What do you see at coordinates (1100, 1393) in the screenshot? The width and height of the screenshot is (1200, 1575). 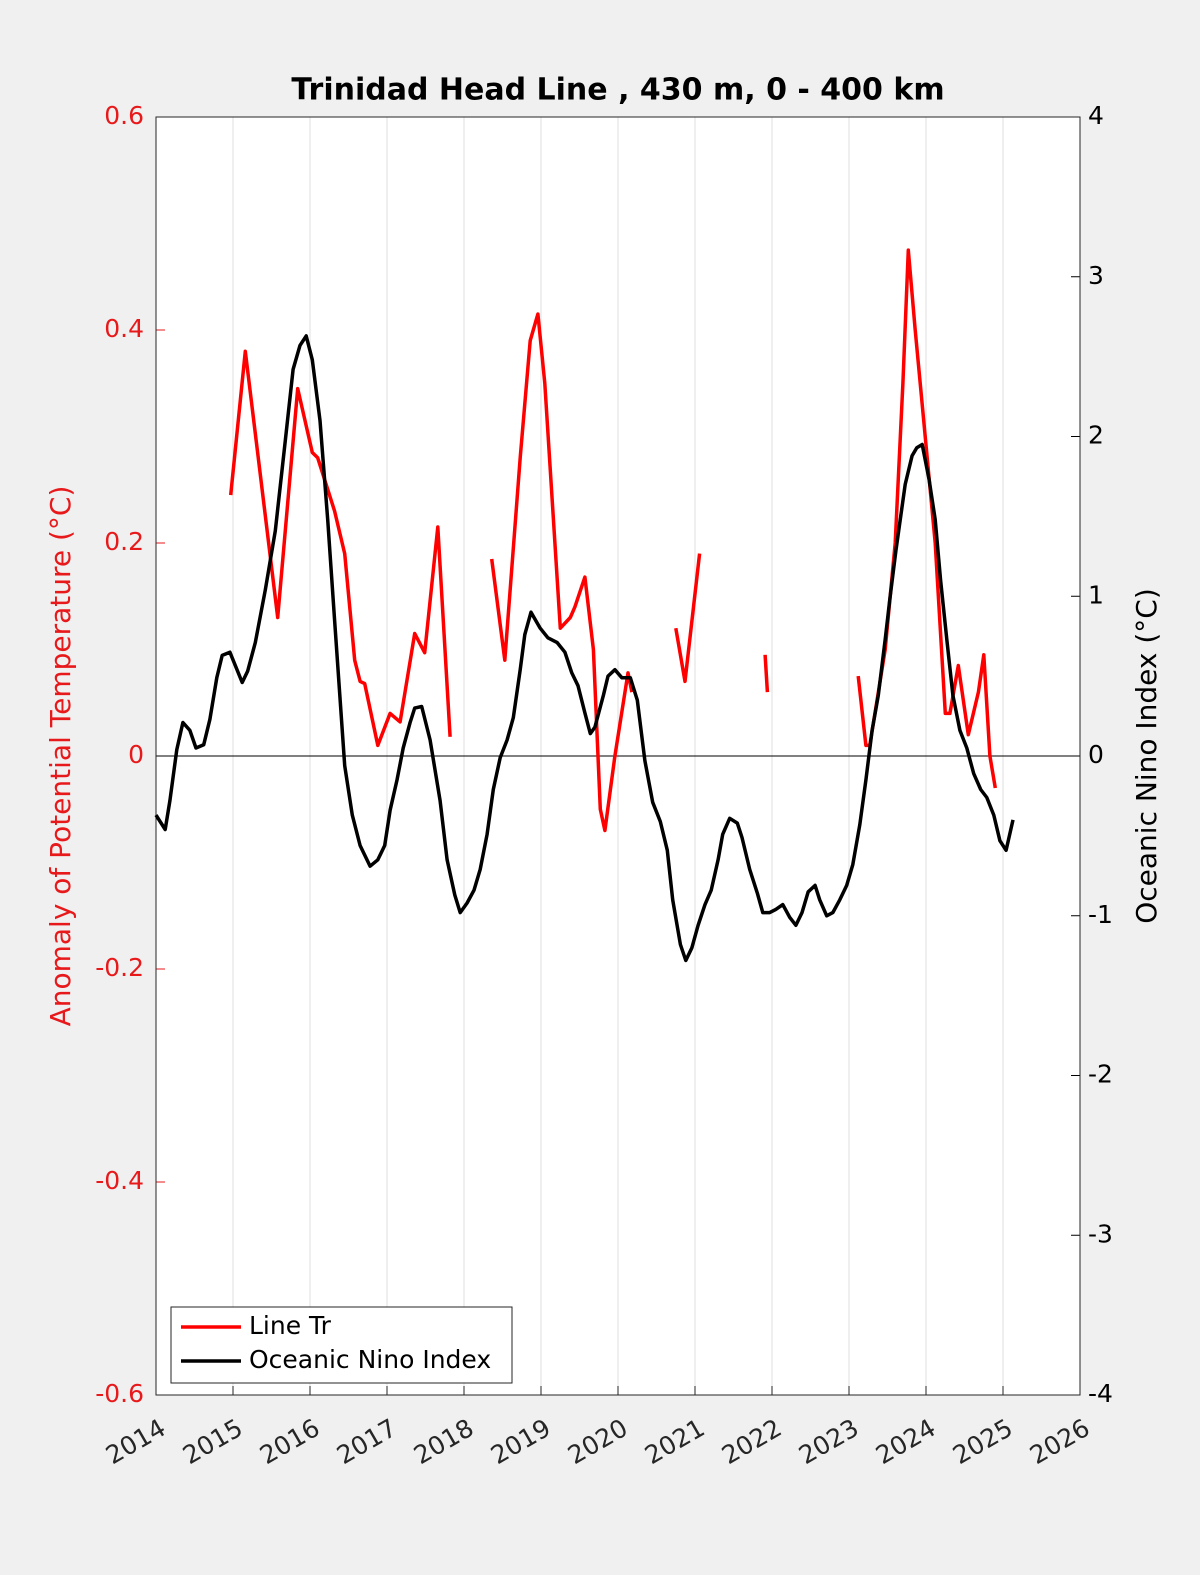 I see `y2-tick-label: -4` at bounding box center [1100, 1393].